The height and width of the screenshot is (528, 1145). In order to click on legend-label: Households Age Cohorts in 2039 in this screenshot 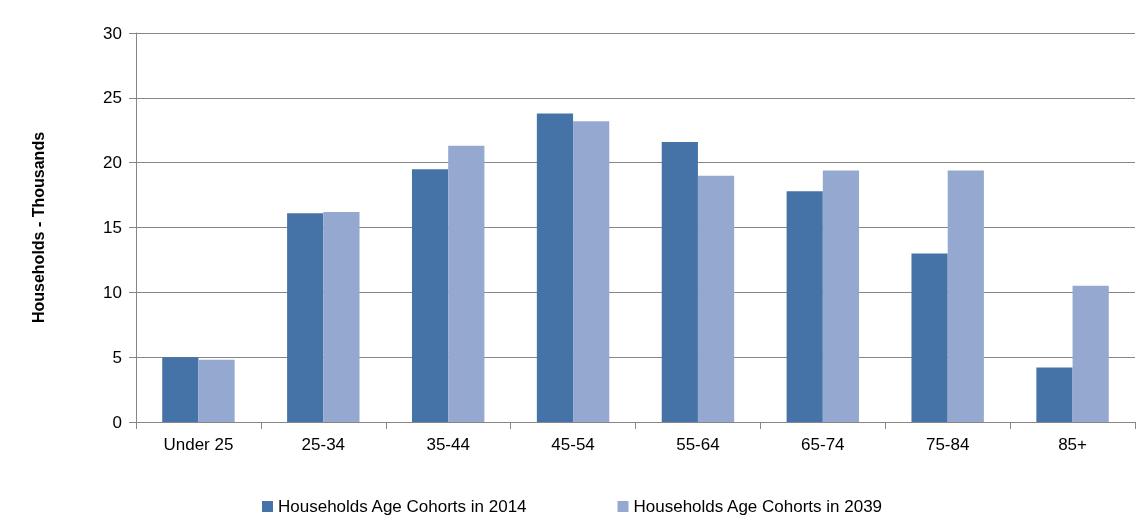, I will do `click(758, 506)`.